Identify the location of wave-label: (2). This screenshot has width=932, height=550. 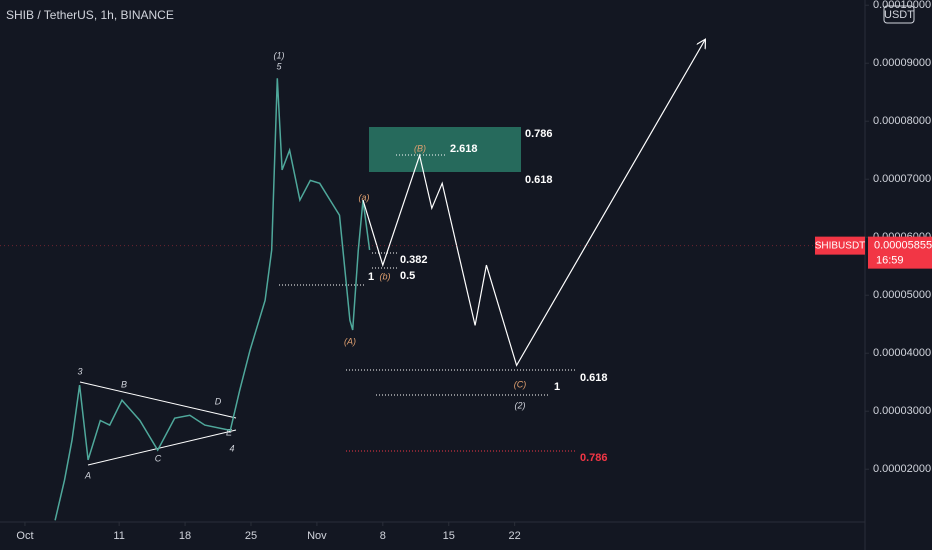
(520, 405).